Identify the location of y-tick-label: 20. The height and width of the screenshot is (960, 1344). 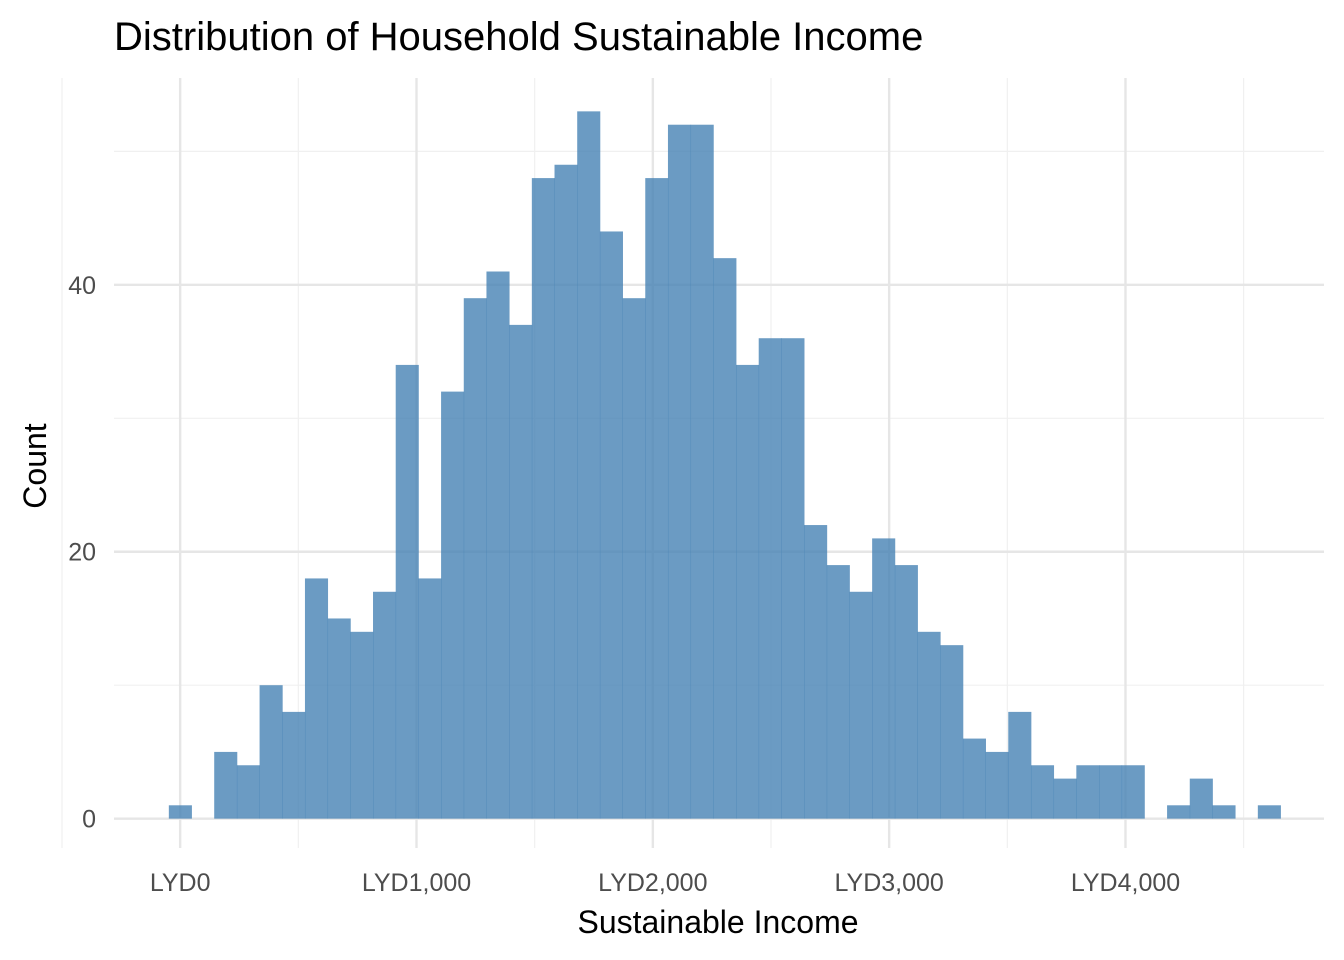
(82, 553).